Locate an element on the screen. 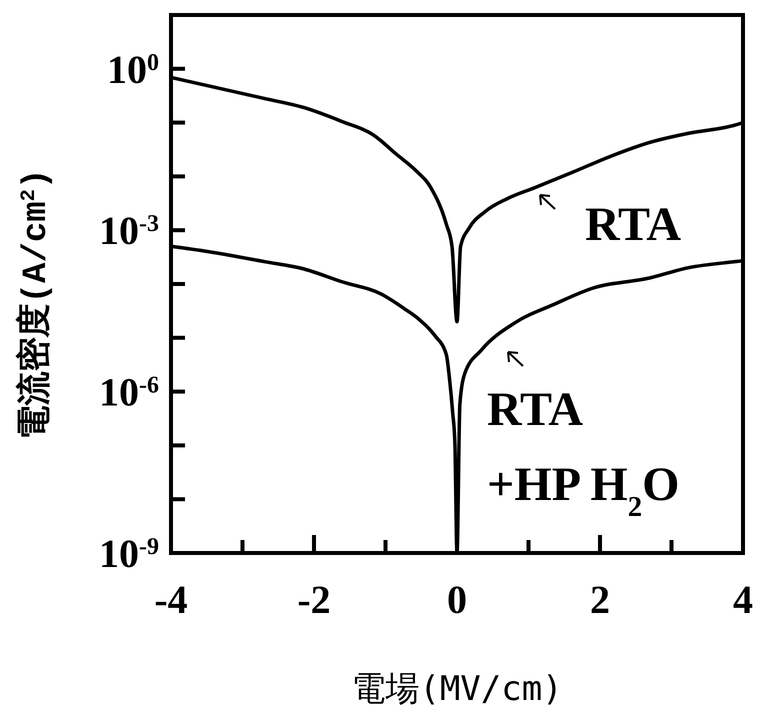 The image size is (760, 722). x-axis-title: 電場(MV/cm) is located at coordinates (457, 689).